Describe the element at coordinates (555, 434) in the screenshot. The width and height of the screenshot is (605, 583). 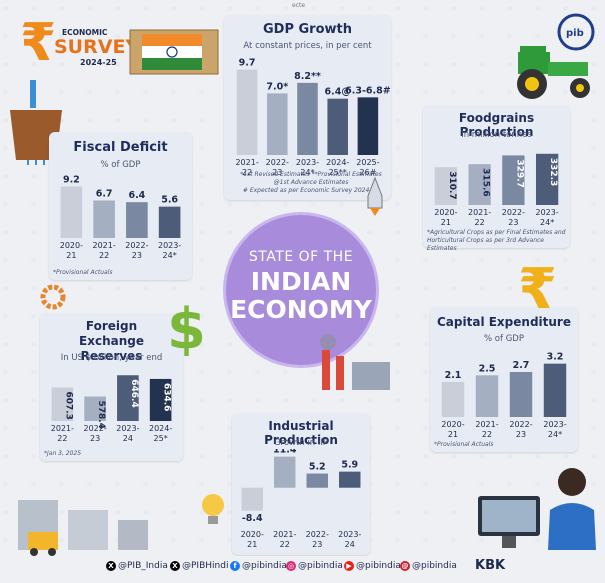
I see `capex-category-label: 24*` at that location.